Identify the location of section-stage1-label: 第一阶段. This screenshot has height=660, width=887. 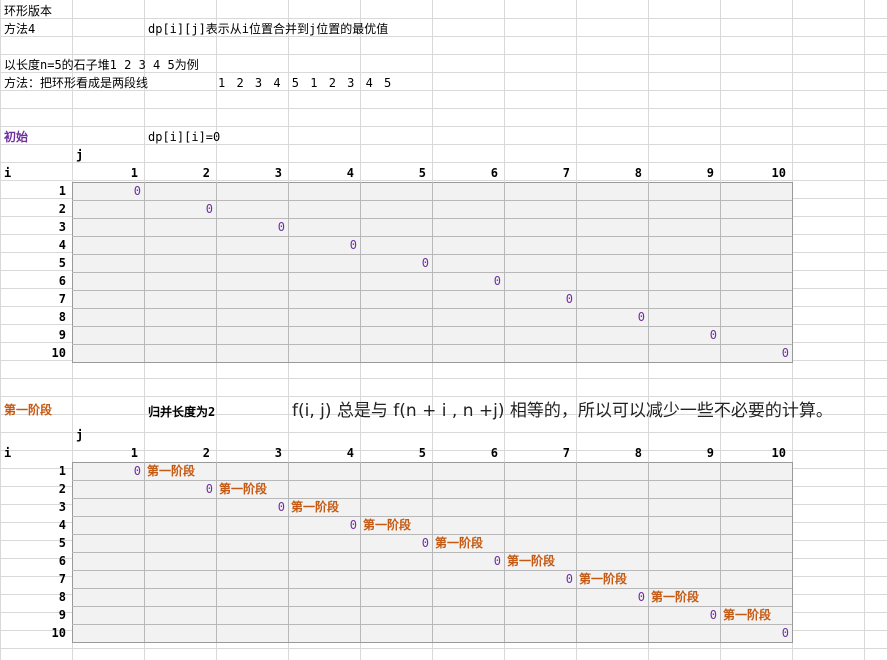
(28, 410).